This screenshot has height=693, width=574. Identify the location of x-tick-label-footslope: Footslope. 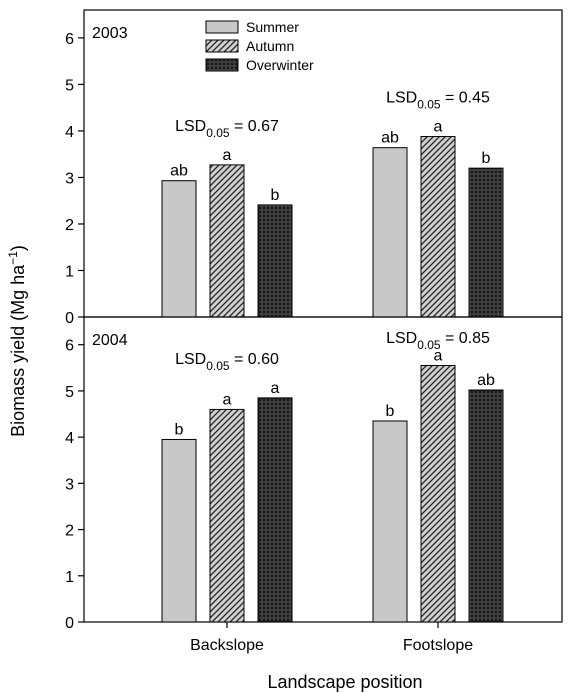
(438, 645).